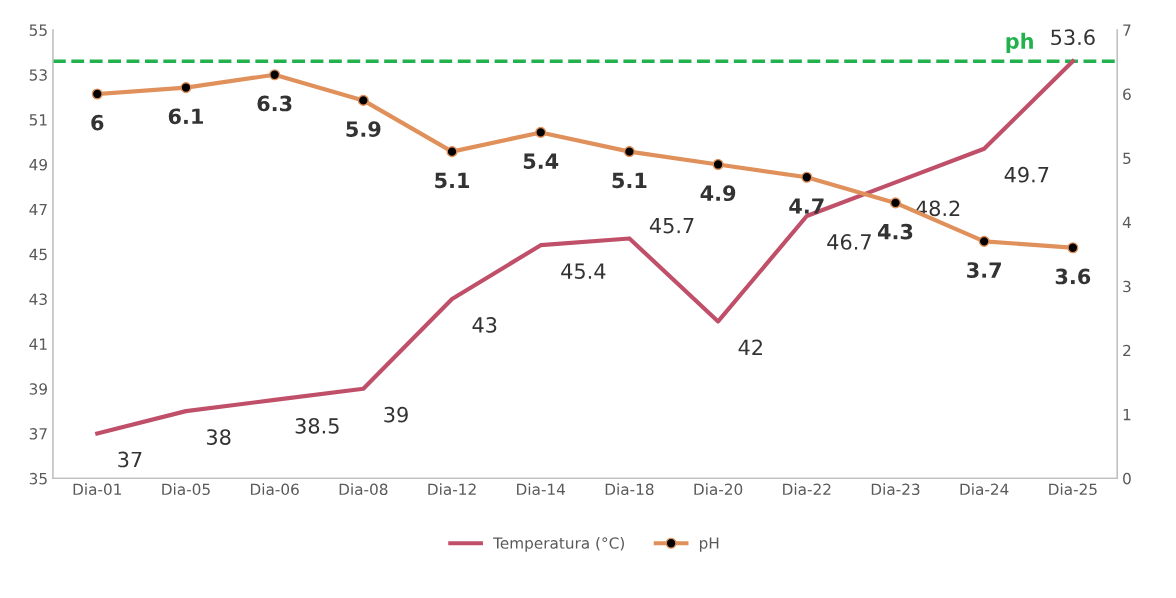 This screenshot has height=598, width=1176. Describe the element at coordinates (806, 206) in the screenshot. I see `data-label: 4.7` at that location.